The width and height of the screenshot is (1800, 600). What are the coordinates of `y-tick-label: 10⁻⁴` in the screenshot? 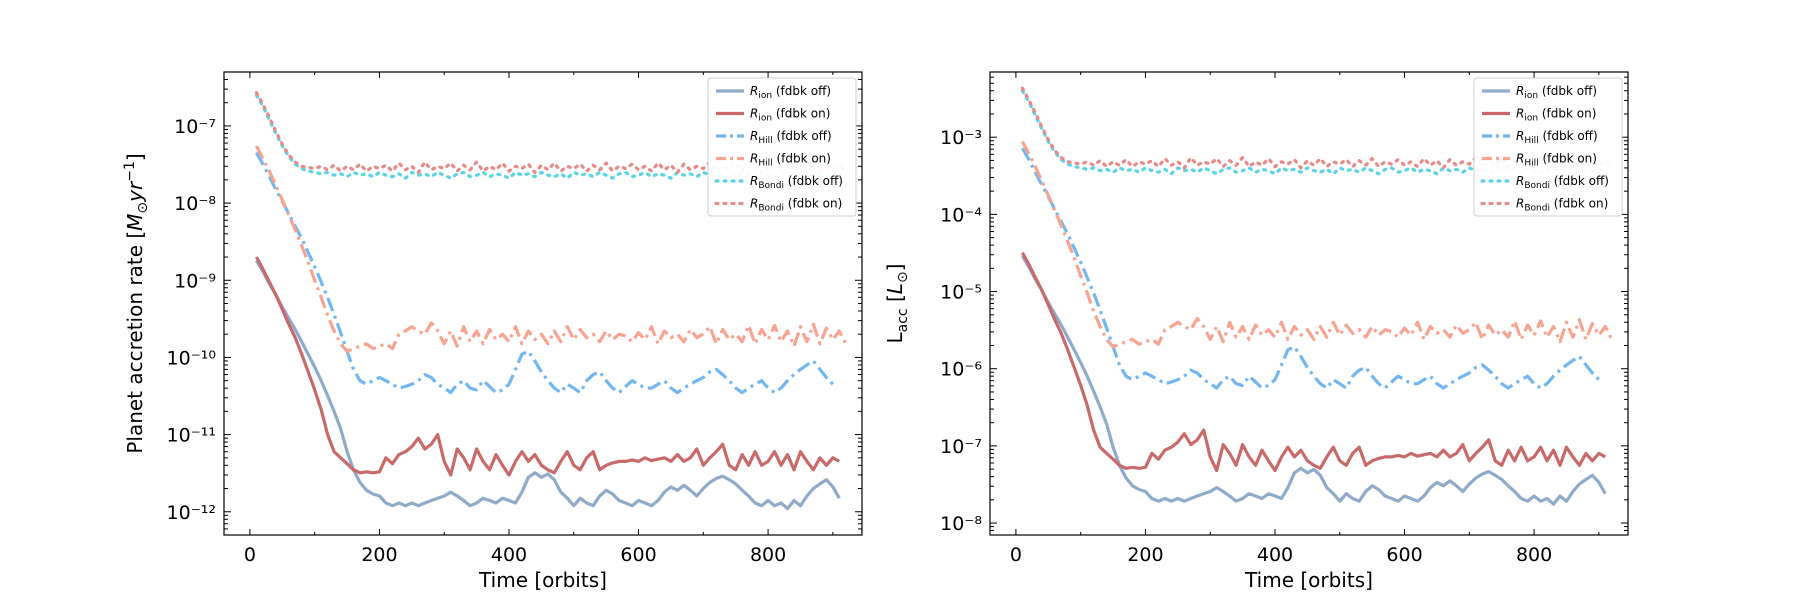 It's located at (961, 215).